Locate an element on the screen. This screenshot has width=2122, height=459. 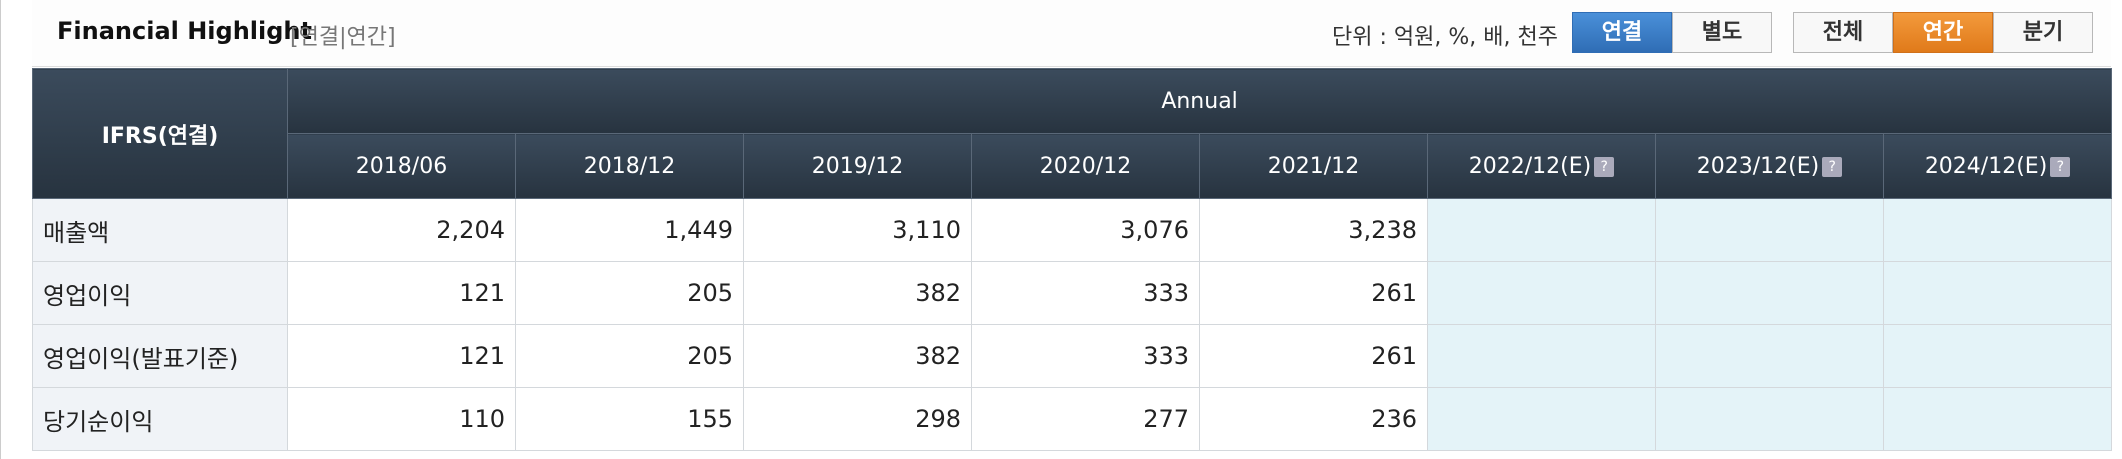
column-label: 2021/12 is located at coordinates (1313, 166).